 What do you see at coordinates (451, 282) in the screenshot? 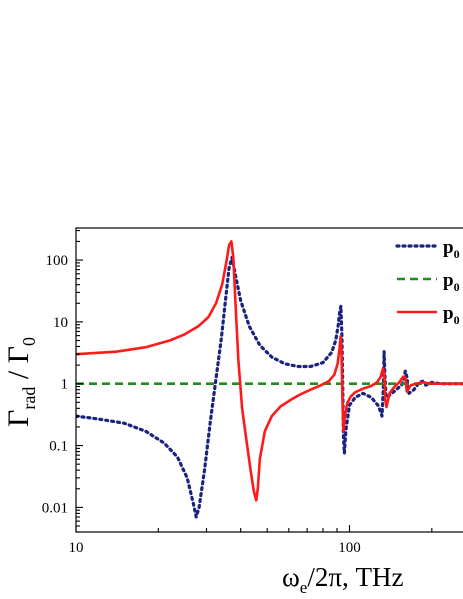
I see `legend-label-2: p0` at bounding box center [451, 282].